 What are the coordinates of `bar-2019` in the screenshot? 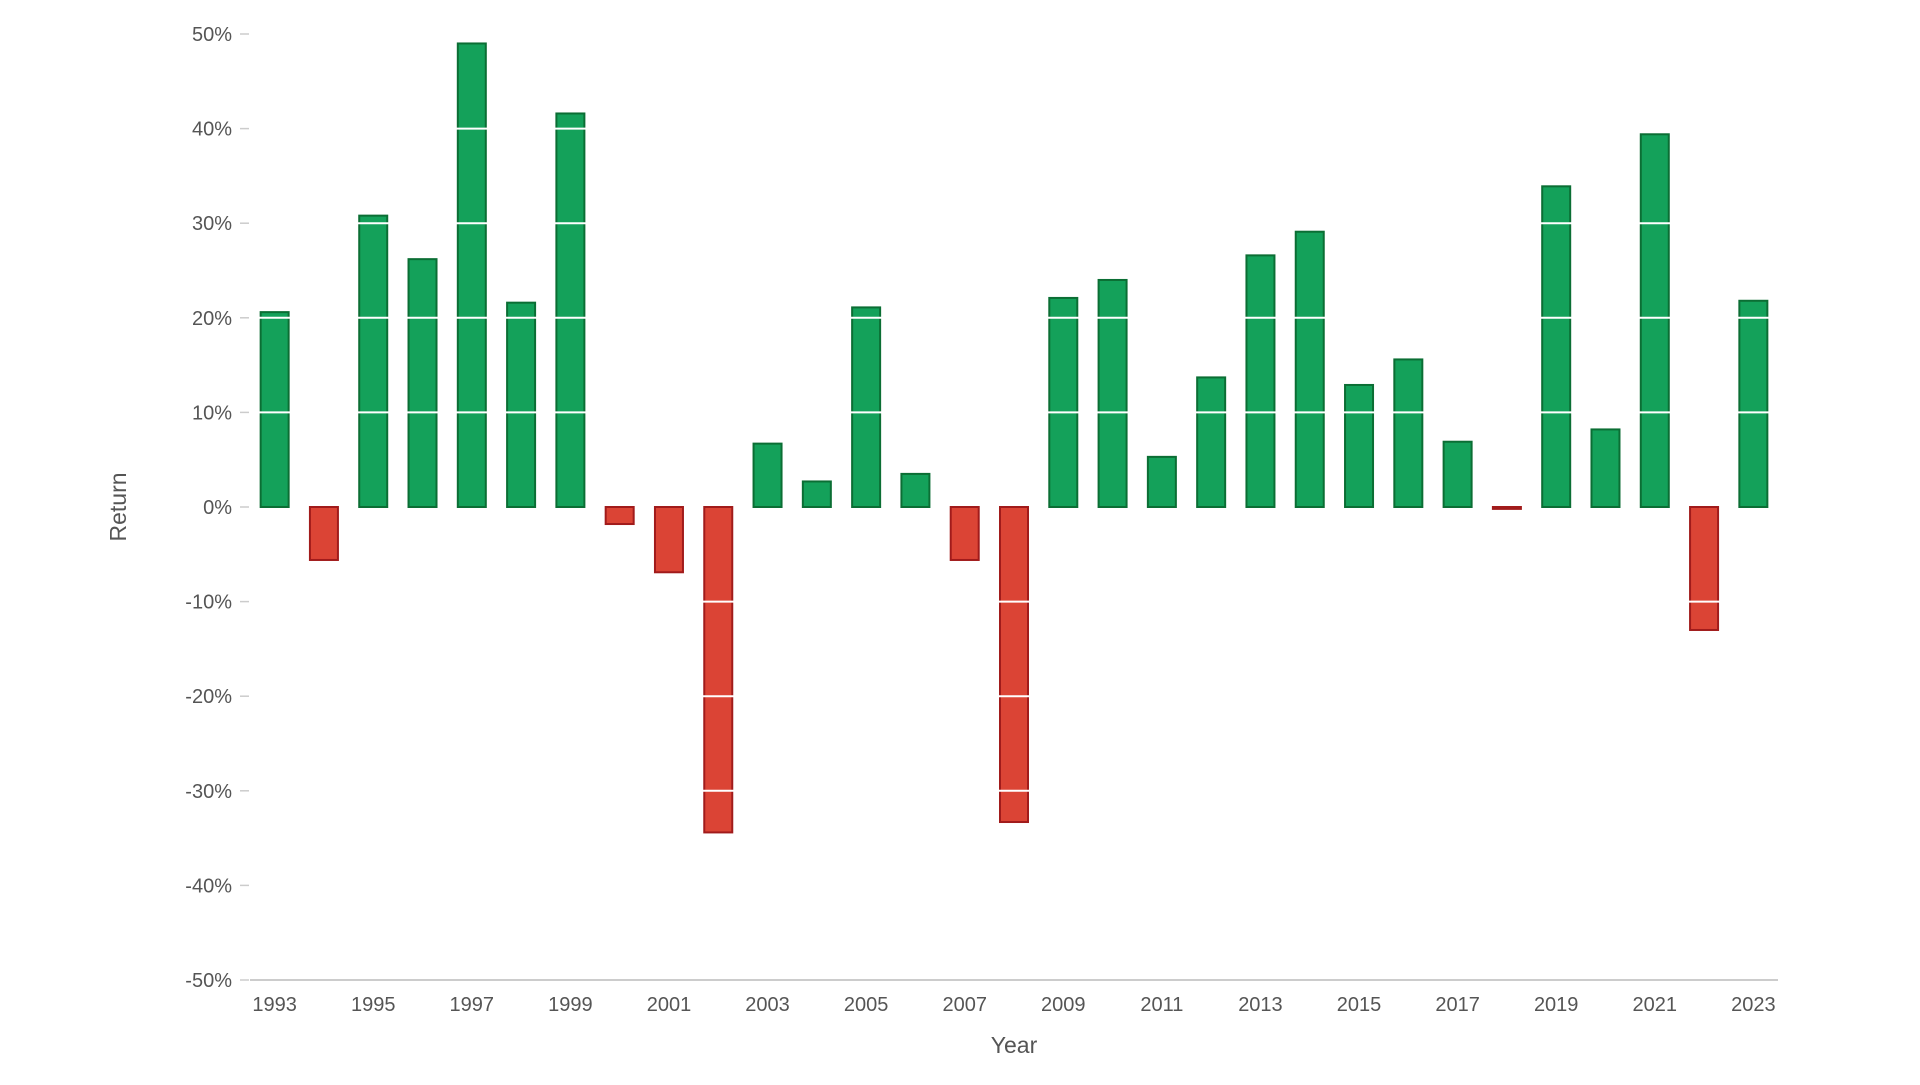 It's located at (1556, 346).